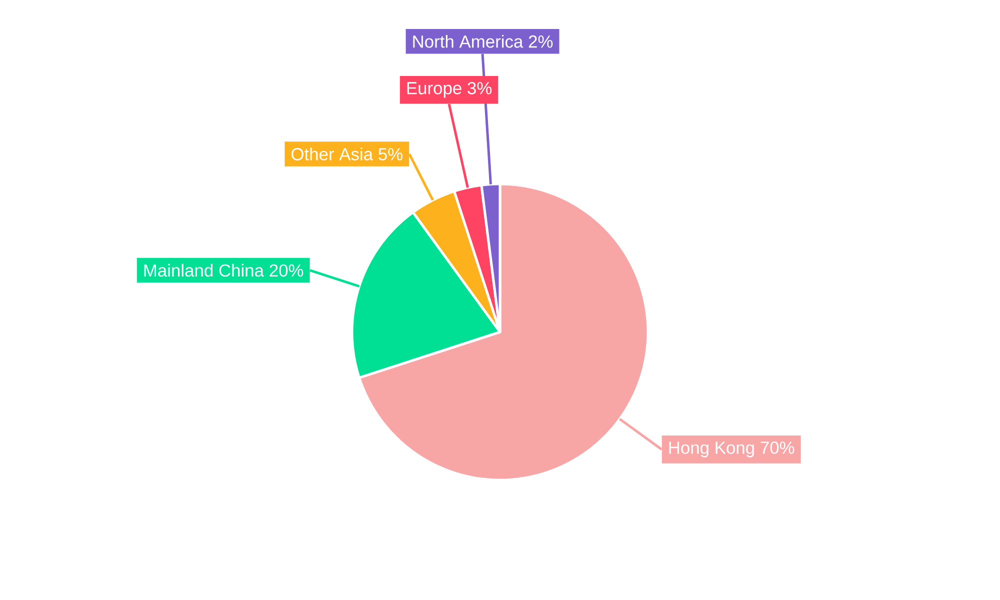 The height and width of the screenshot is (600, 1000). Describe the element at coordinates (434, 90) in the screenshot. I see `slice-label: Europe` at that location.